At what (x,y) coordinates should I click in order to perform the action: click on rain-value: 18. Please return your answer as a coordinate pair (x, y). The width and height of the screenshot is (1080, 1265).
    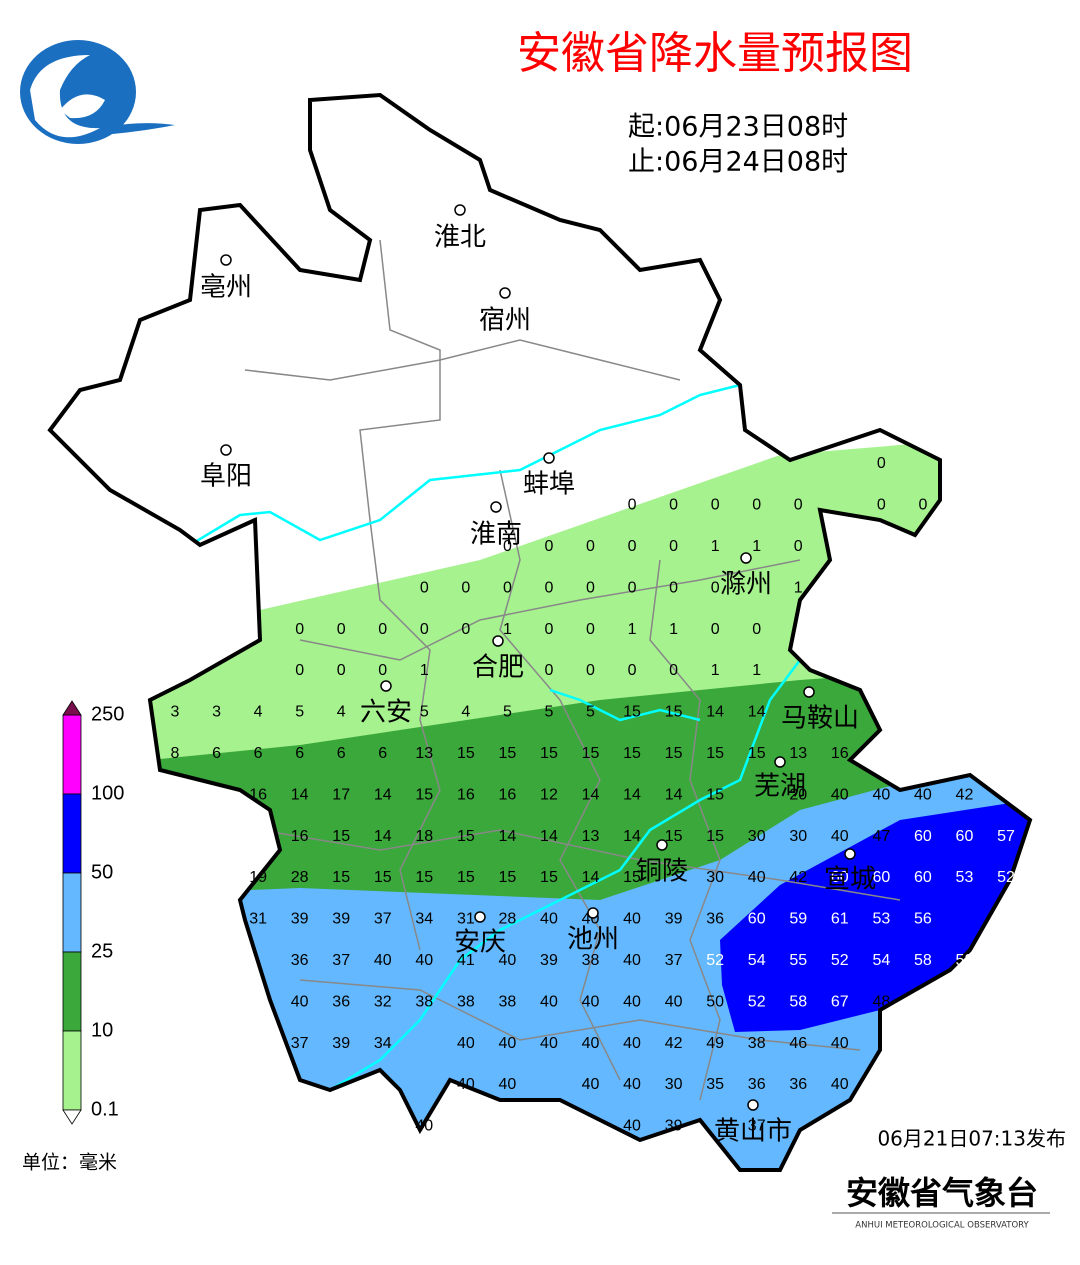
    Looking at the image, I should click on (424, 836).